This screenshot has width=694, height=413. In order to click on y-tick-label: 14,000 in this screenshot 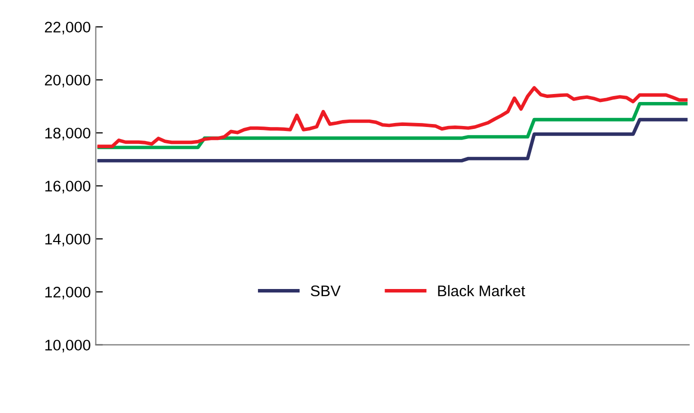, I will do `click(67, 240)`.